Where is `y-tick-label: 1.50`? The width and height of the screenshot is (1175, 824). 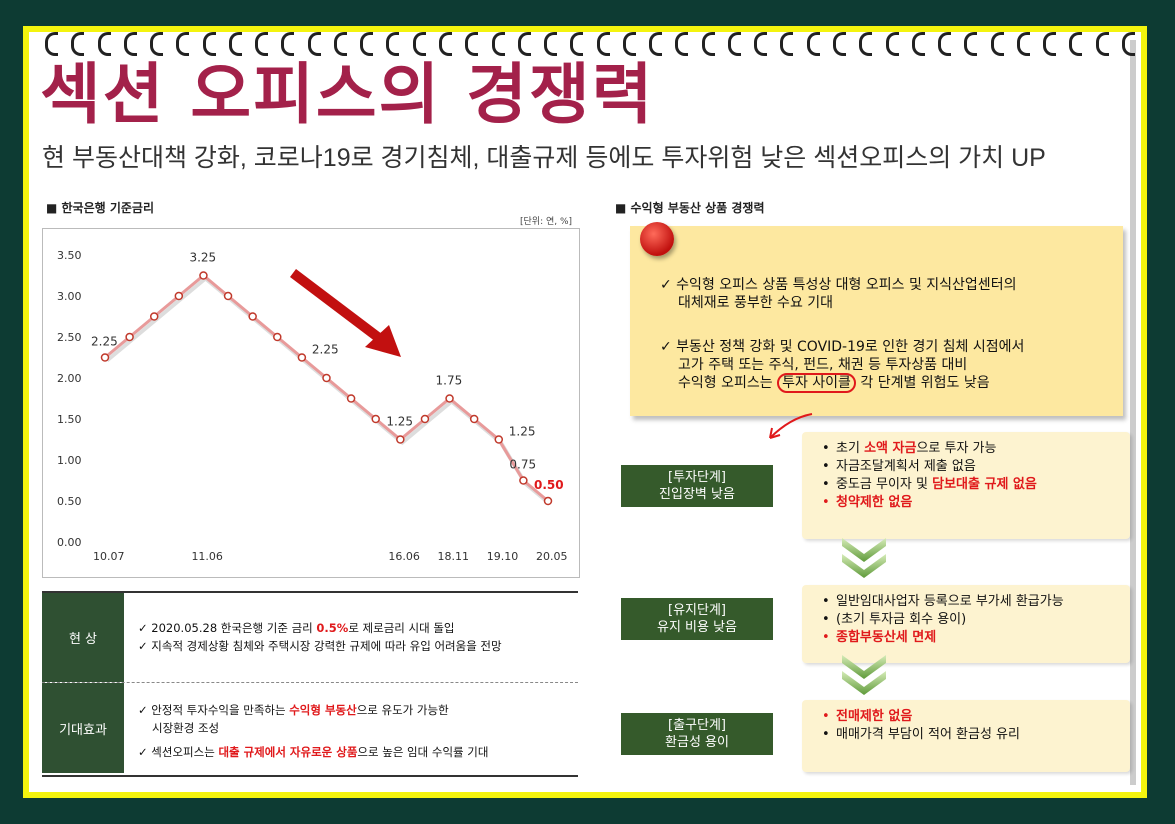 y-tick-label: 1.50 is located at coordinates (69, 419).